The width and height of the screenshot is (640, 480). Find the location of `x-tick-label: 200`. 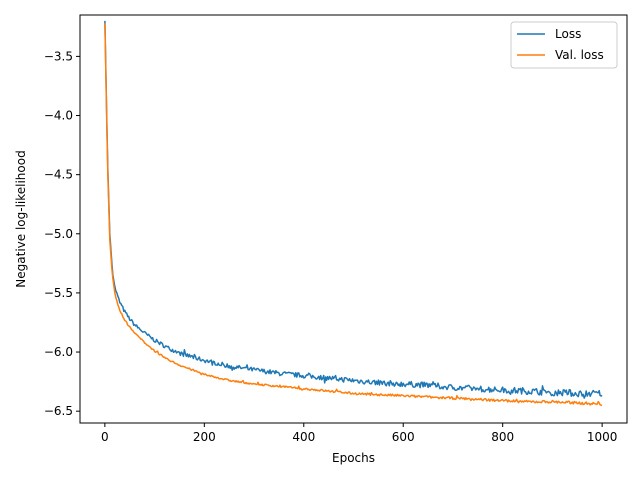

x-tick-label: 200 is located at coordinates (204, 437).